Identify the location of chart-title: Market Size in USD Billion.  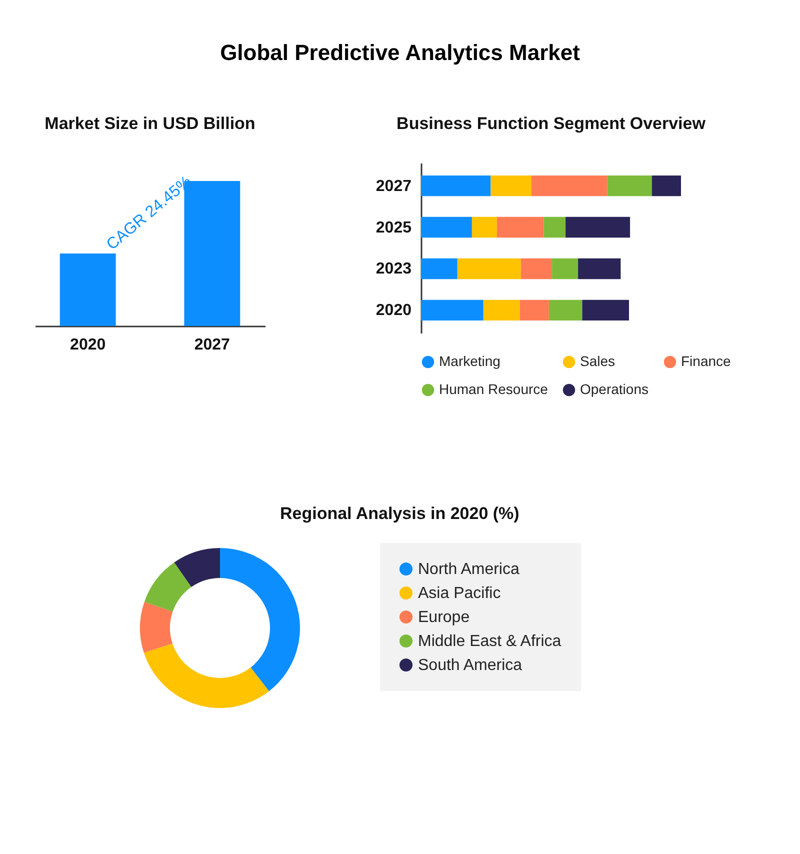
(150, 124).